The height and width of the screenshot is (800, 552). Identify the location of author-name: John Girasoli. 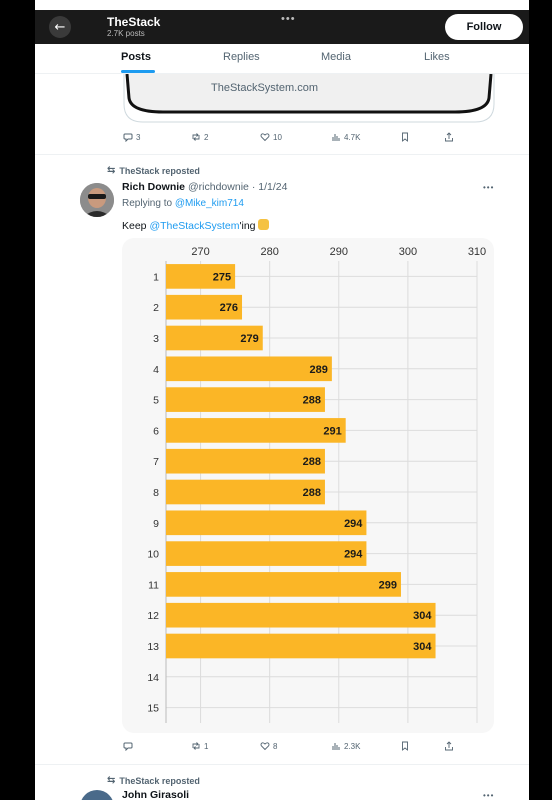
(156, 794).